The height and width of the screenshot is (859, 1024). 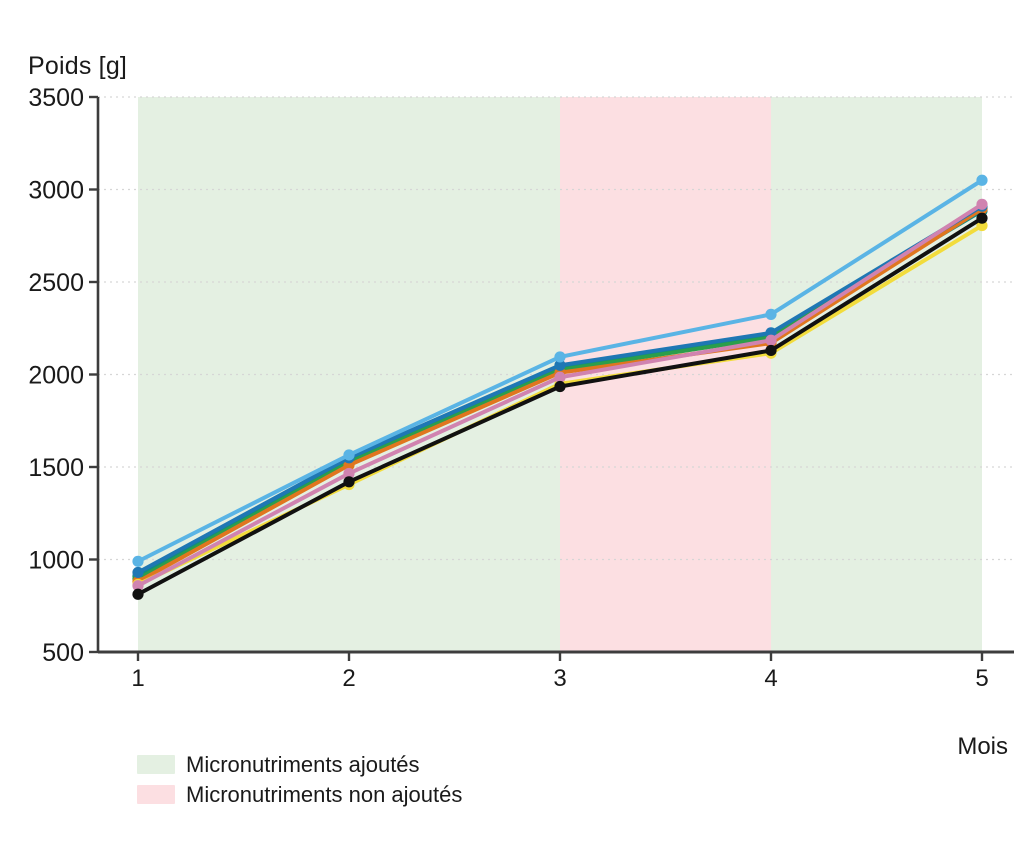 What do you see at coordinates (78, 66) in the screenshot?
I see `y-axis-title: Poids [g]` at bounding box center [78, 66].